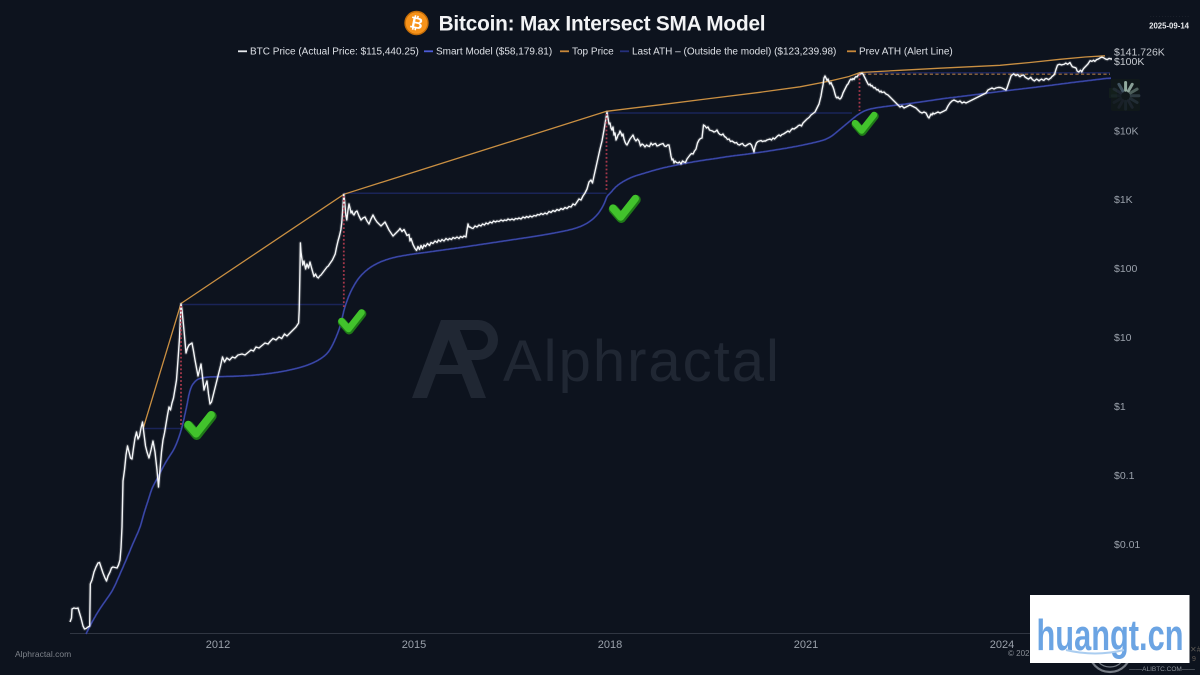 This screenshot has width=1200, height=675. I want to click on svg-text: $10K, so click(1126, 132).